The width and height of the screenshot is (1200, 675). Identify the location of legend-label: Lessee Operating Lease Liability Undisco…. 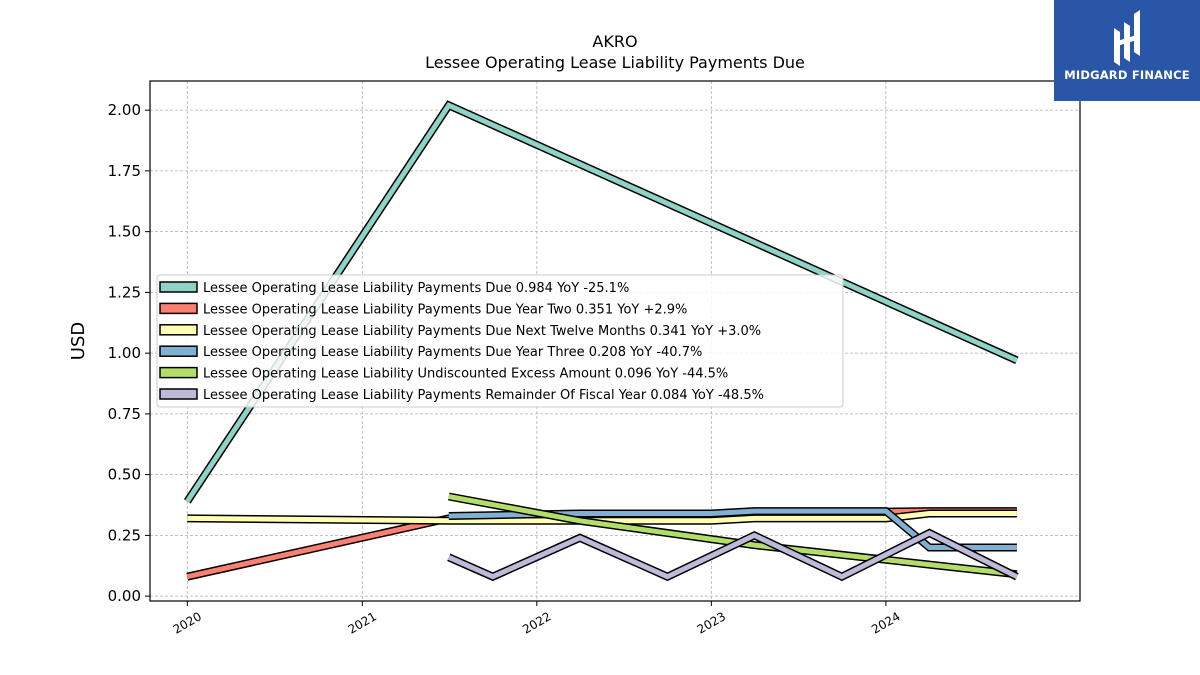
(465, 374).